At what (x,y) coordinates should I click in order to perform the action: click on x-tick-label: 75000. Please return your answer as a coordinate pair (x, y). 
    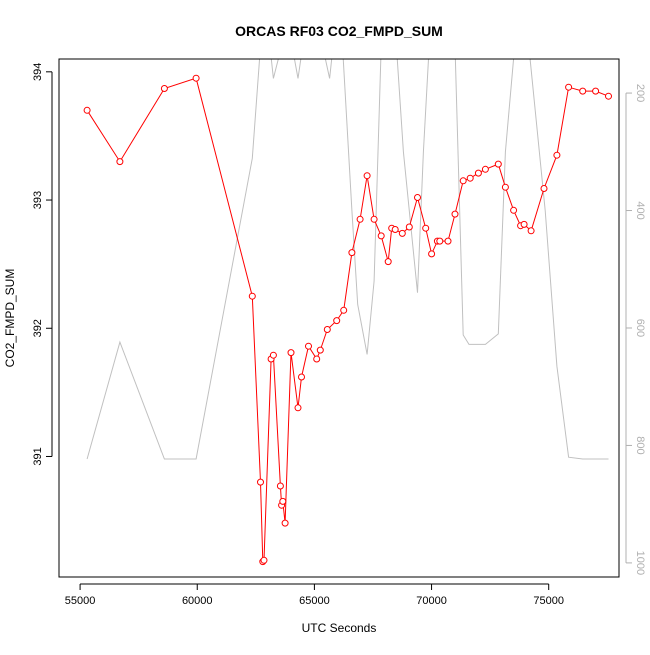
    Looking at the image, I should click on (548, 601).